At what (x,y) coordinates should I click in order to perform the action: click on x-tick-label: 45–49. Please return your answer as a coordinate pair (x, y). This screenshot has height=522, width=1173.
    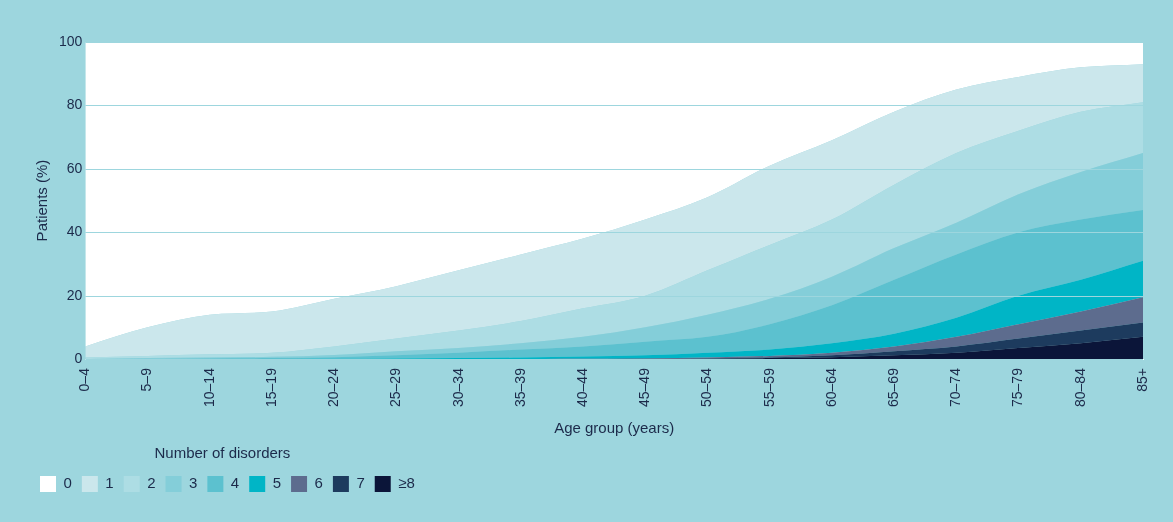
    Looking at the image, I should click on (644, 387).